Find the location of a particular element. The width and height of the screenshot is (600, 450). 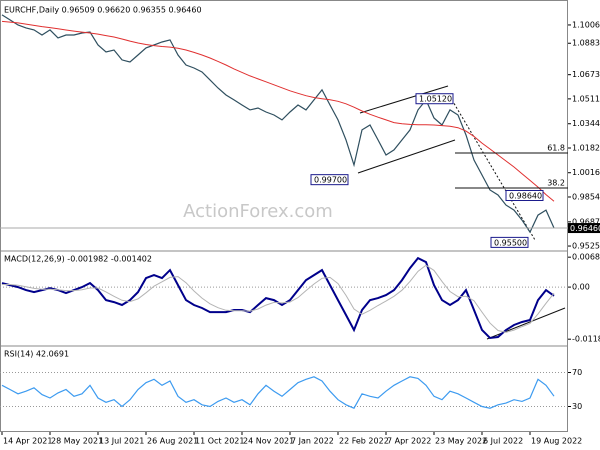

panel-title: MACD(12,26,9) -0.001982 -0.001402 is located at coordinates (78, 259).